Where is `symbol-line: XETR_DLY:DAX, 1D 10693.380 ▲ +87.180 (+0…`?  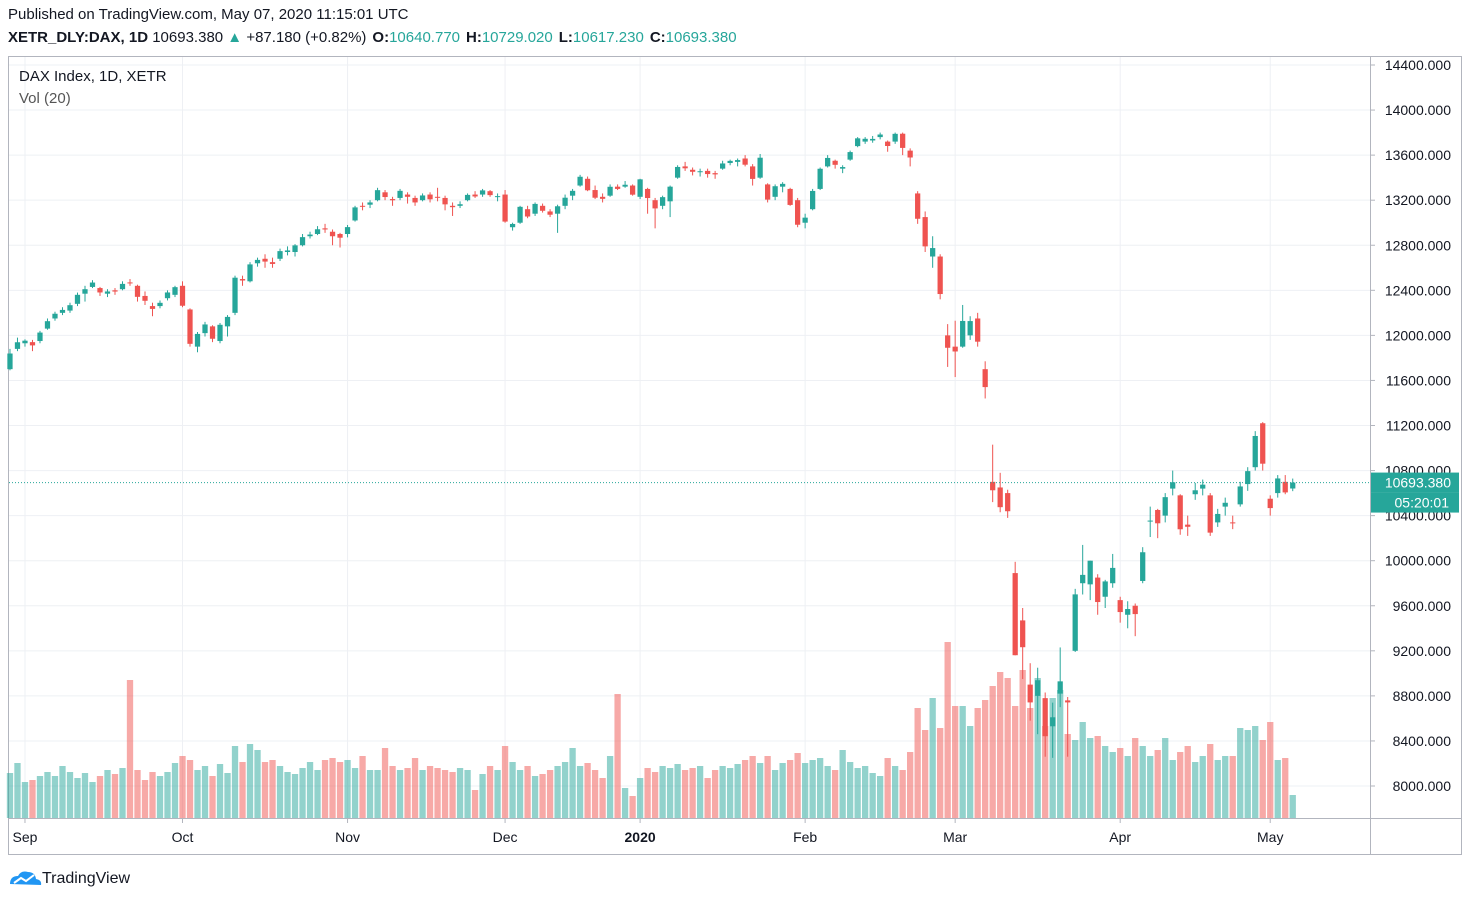
symbol-line: XETR_DLY:DAX, 1D 10693.380 ▲ +87.180 (+0… is located at coordinates (372, 37).